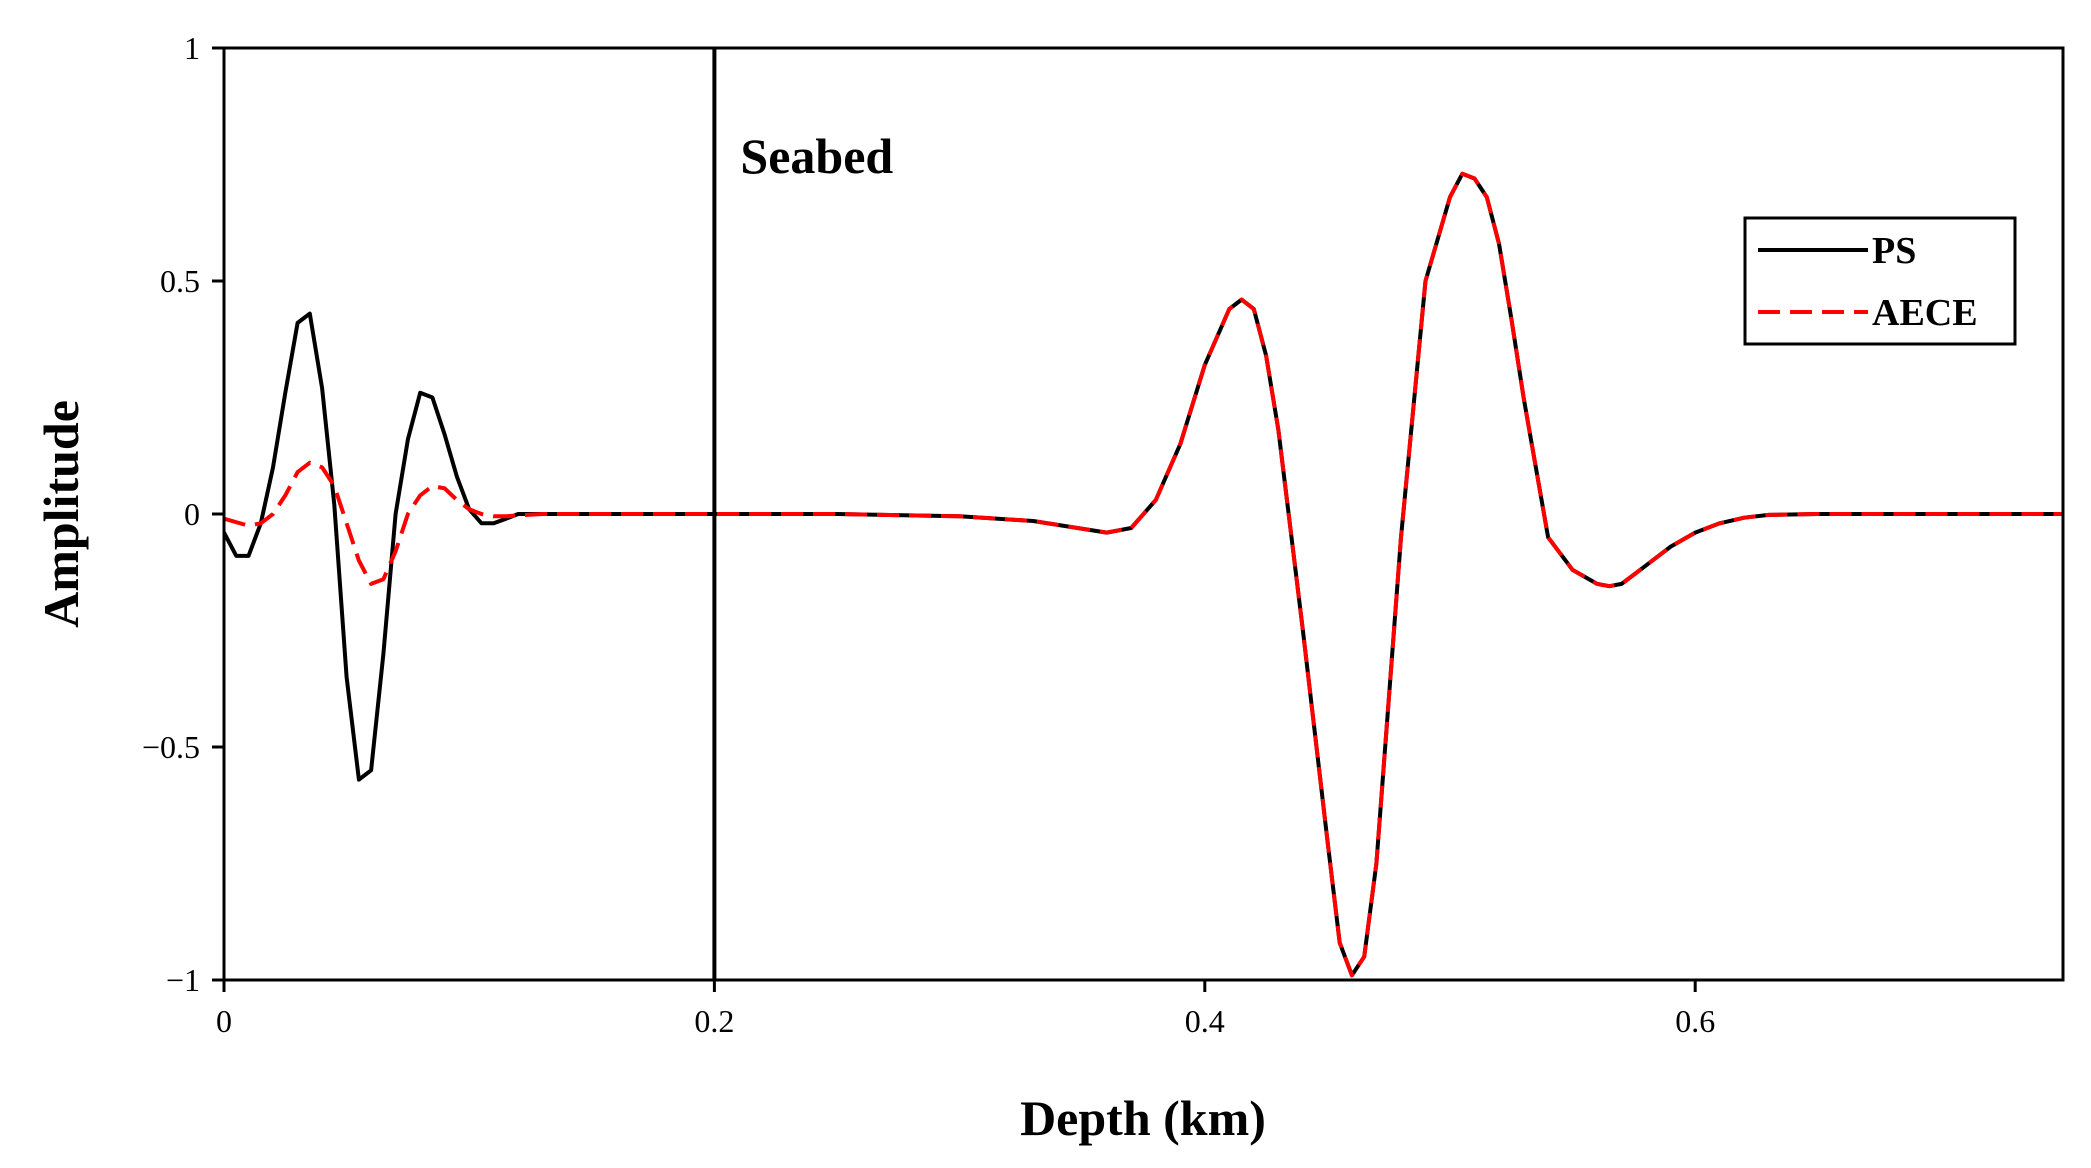  Describe the element at coordinates (1925, 313) in the screenshot. I see `legend-label-aece: AECE` at that location.